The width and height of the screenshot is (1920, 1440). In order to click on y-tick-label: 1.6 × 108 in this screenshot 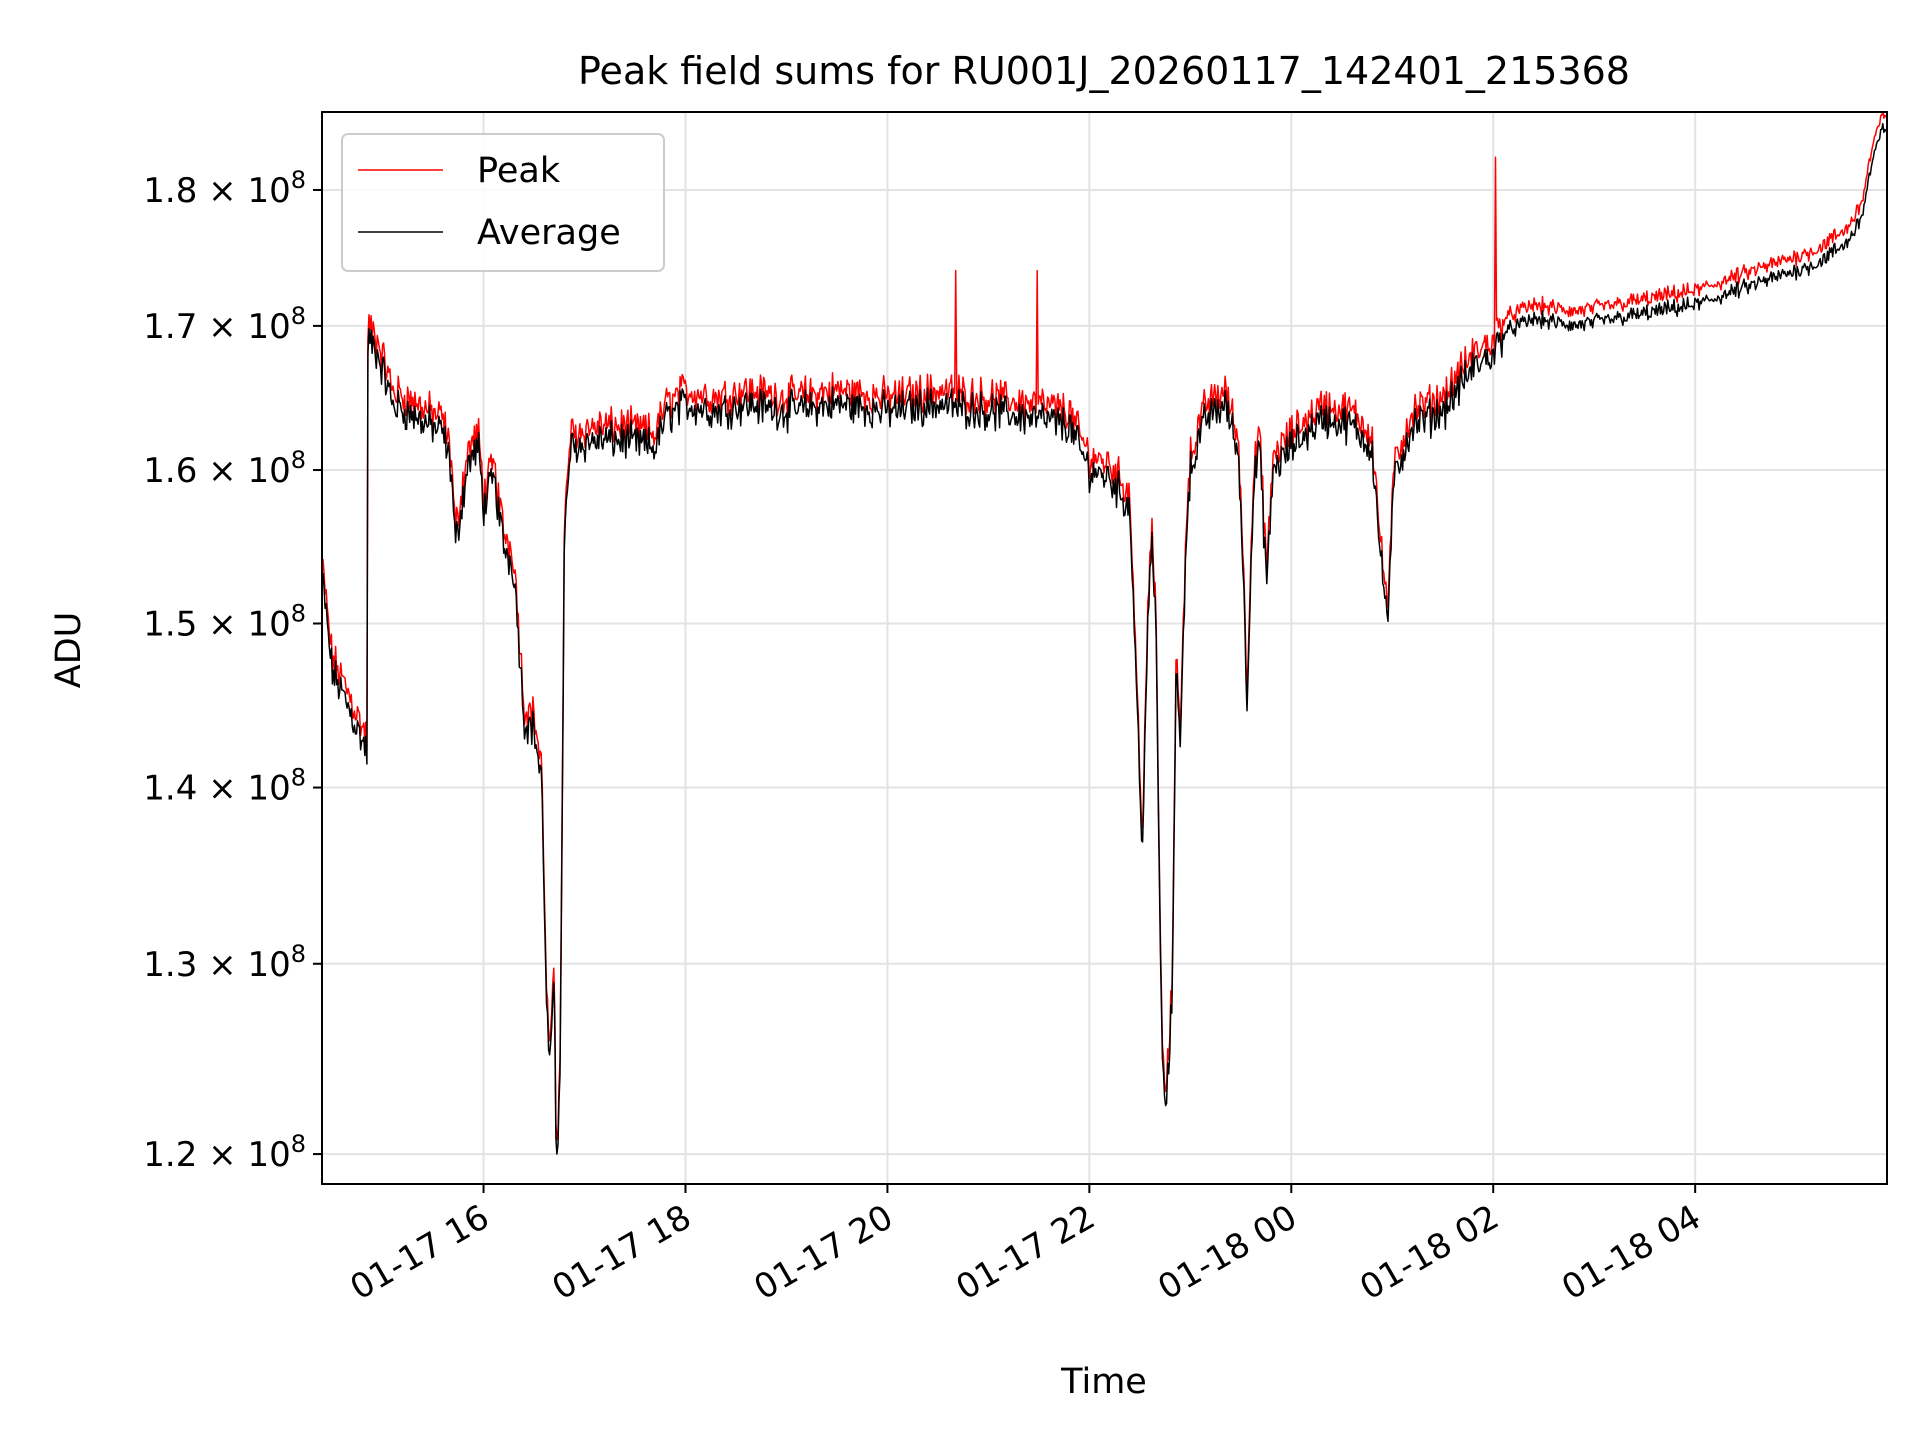, I will do `click(224, 468)`.